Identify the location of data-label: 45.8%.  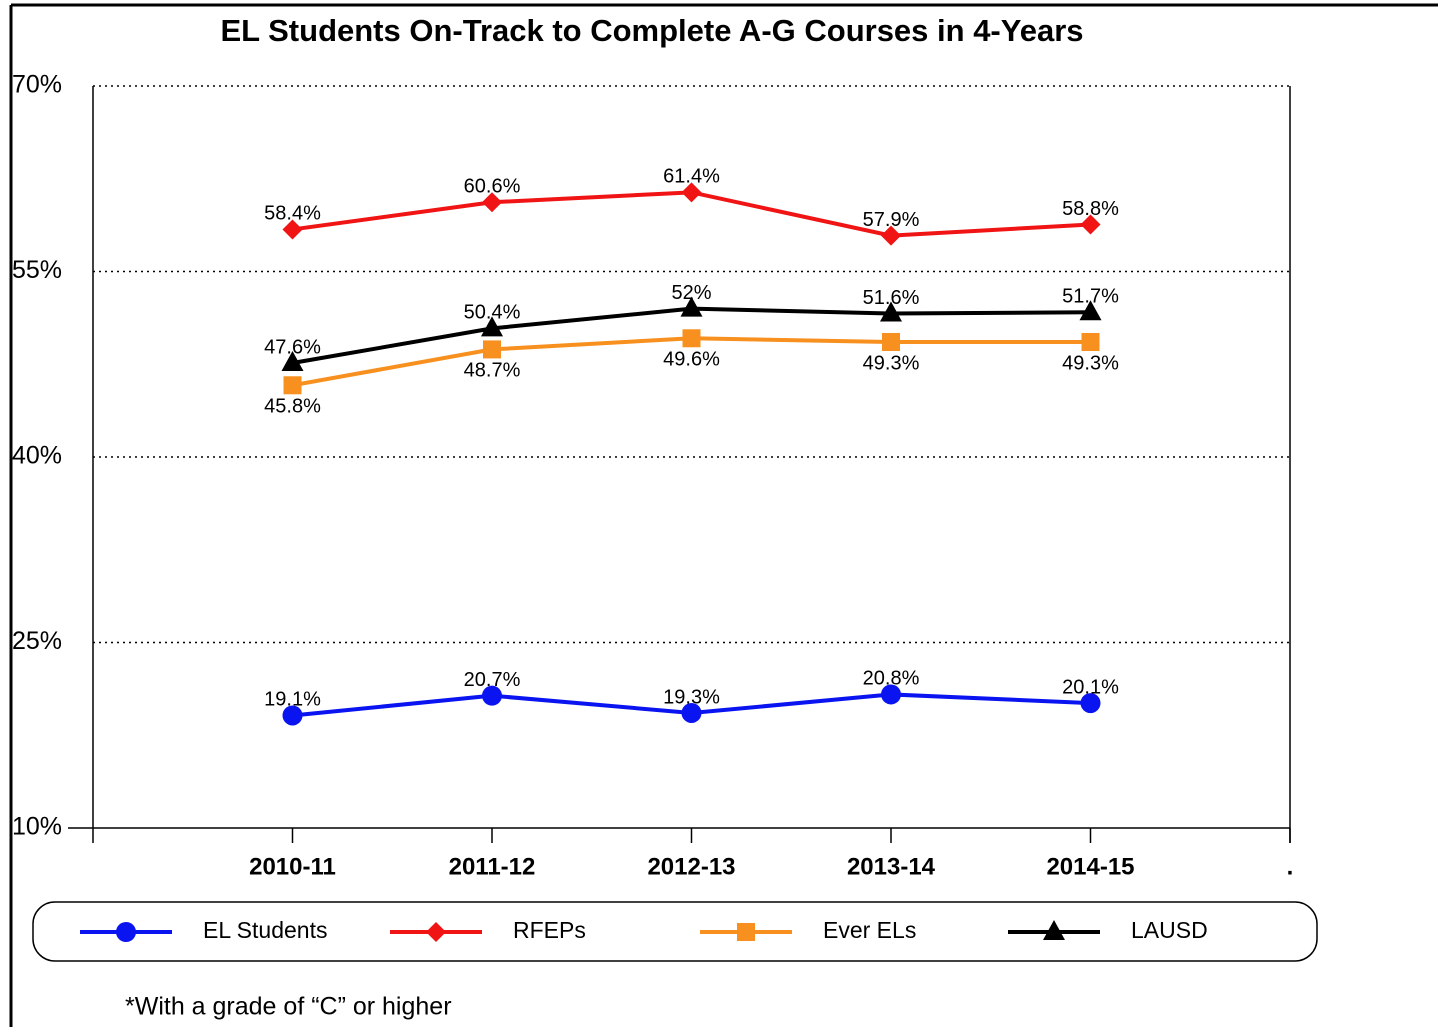
(292, 407).